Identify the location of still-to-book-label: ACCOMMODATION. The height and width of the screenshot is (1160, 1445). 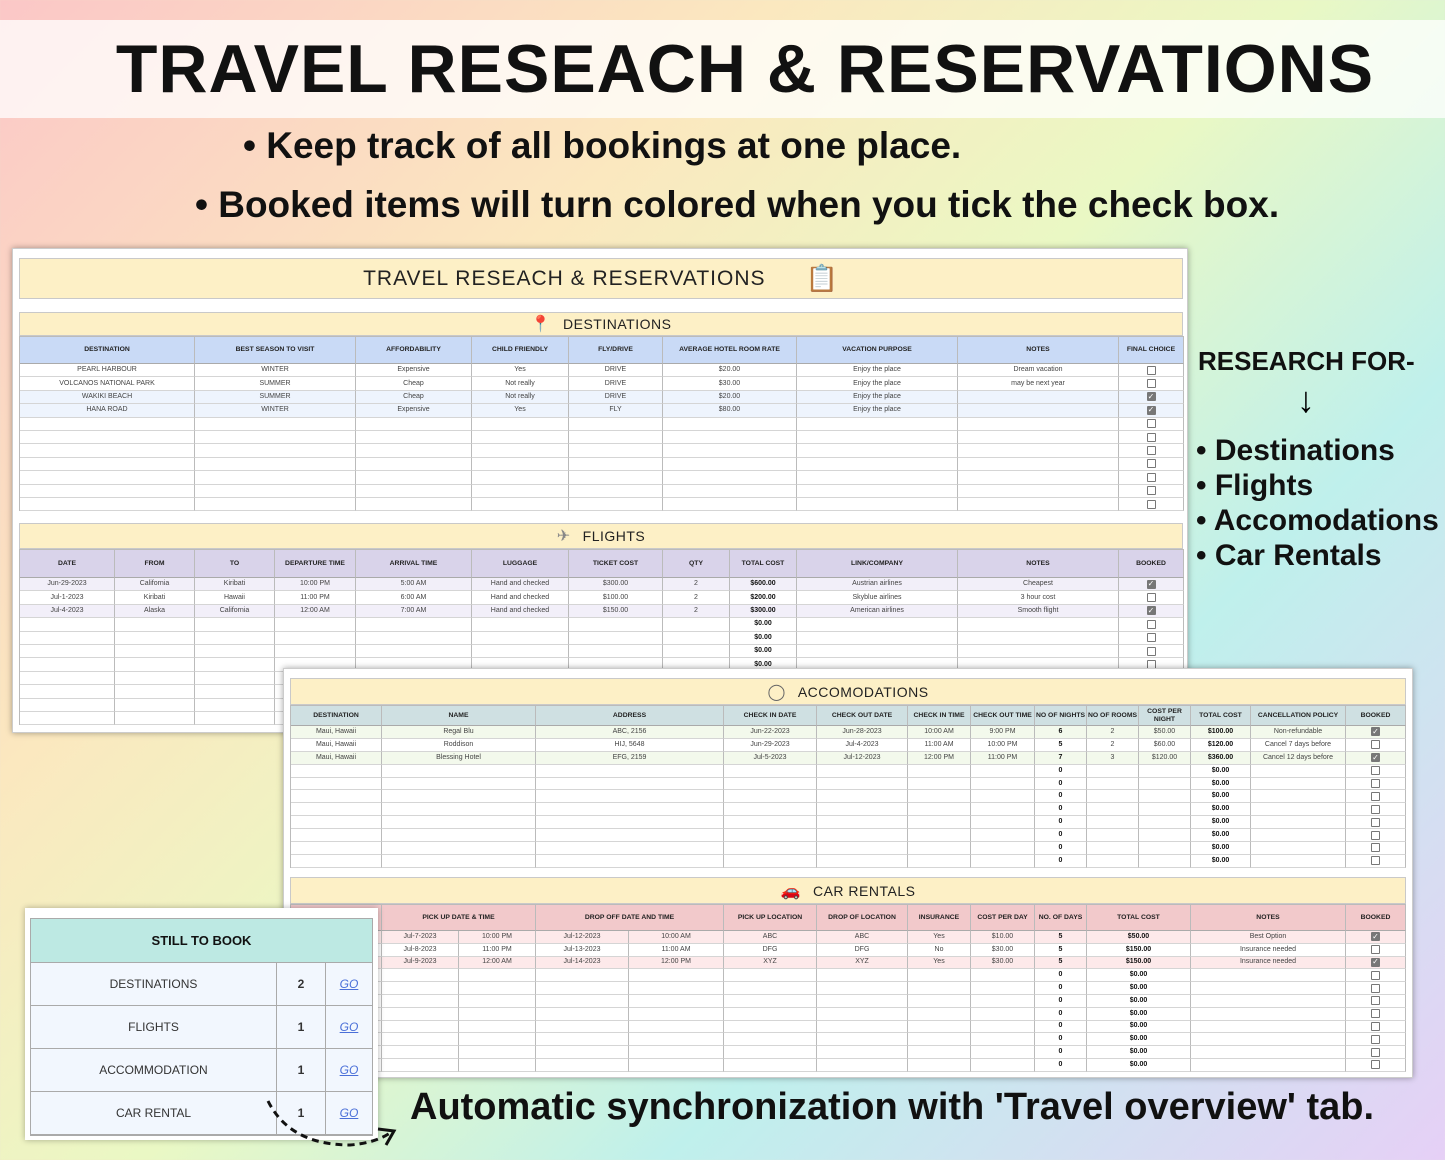
(154, 1070).